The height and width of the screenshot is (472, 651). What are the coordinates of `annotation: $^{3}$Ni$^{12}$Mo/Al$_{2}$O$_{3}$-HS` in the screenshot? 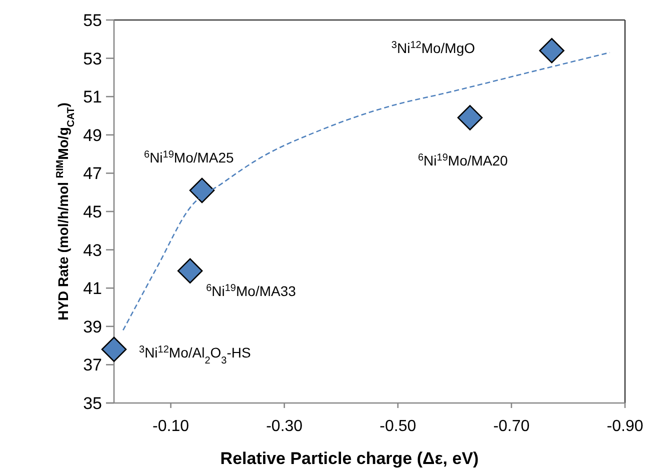 It's located at (195, 355).